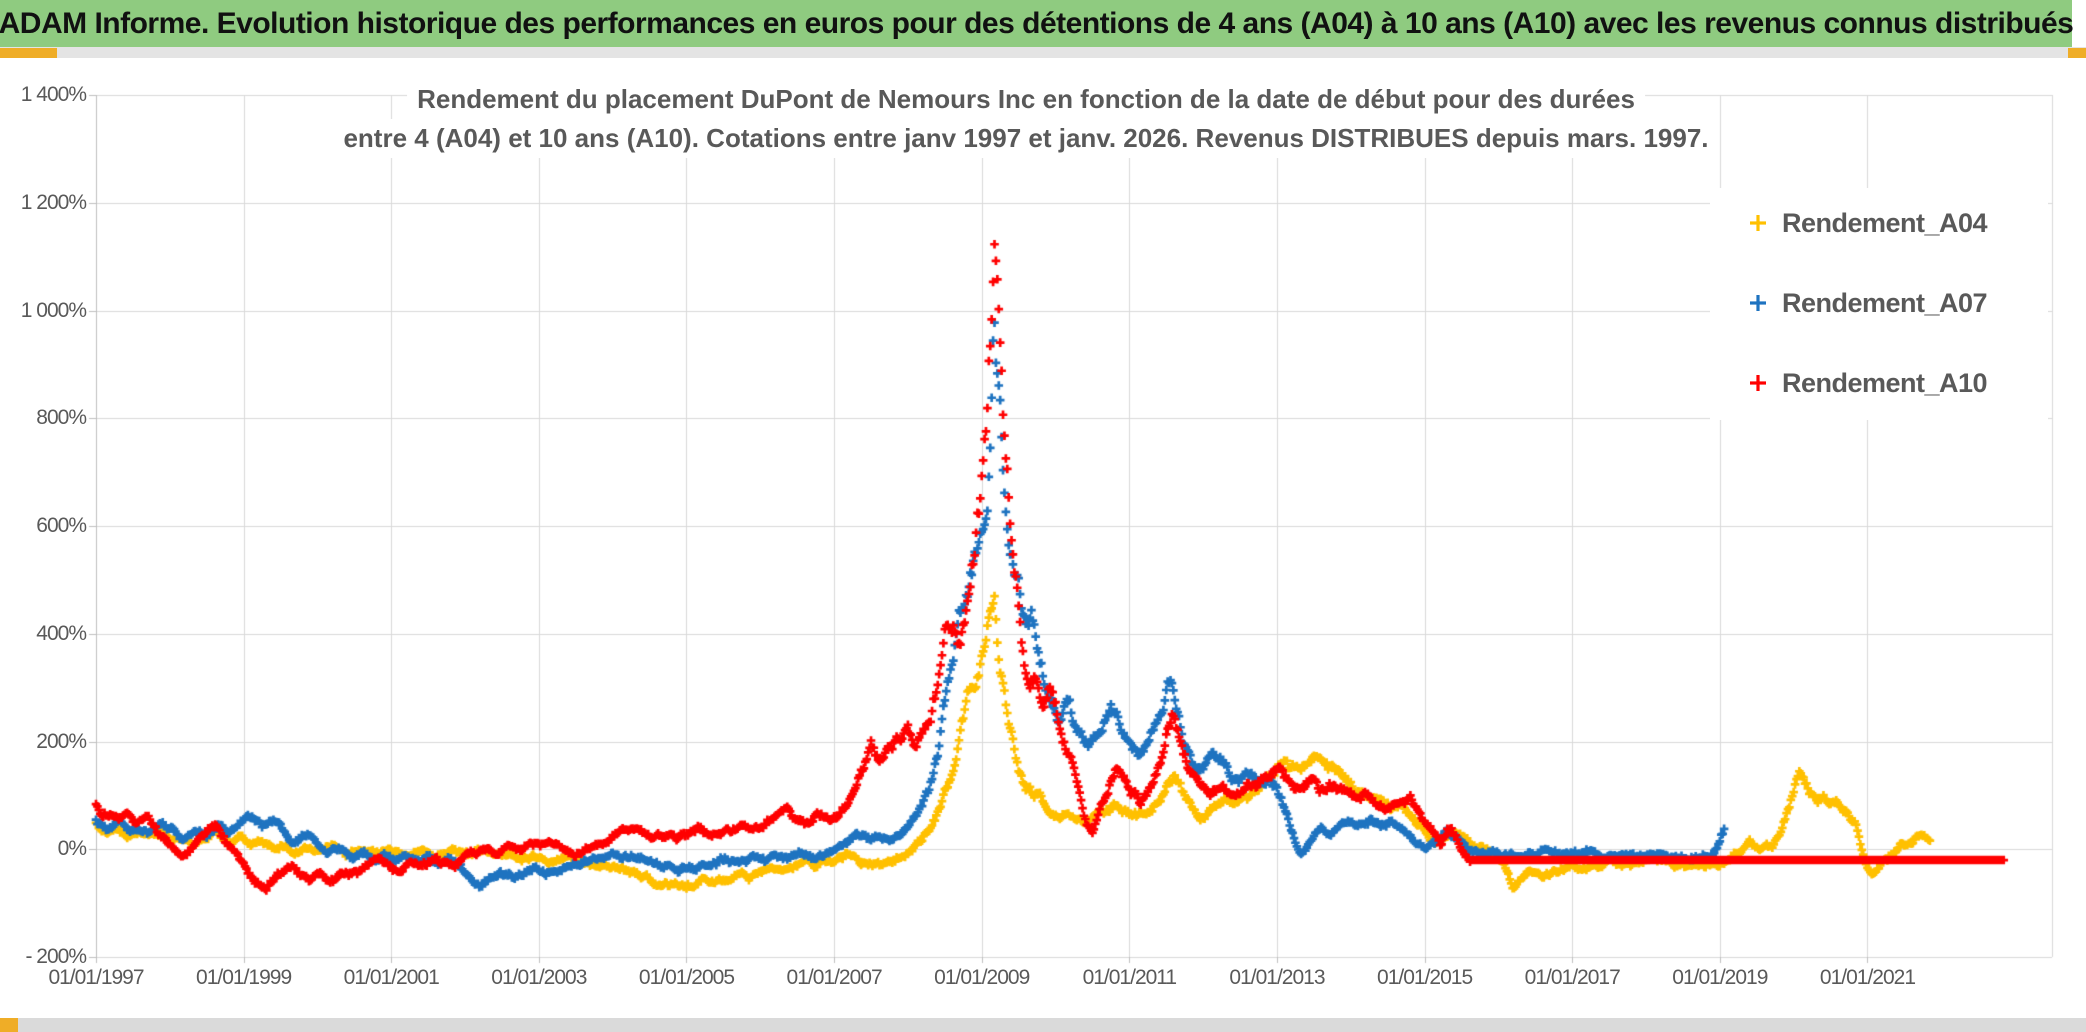 This screenshot has height=1032, width=2086. Describe the element at coordinates (1885, 302) in the screenshot. I see `legend-label: Rendement_A07` at that location.